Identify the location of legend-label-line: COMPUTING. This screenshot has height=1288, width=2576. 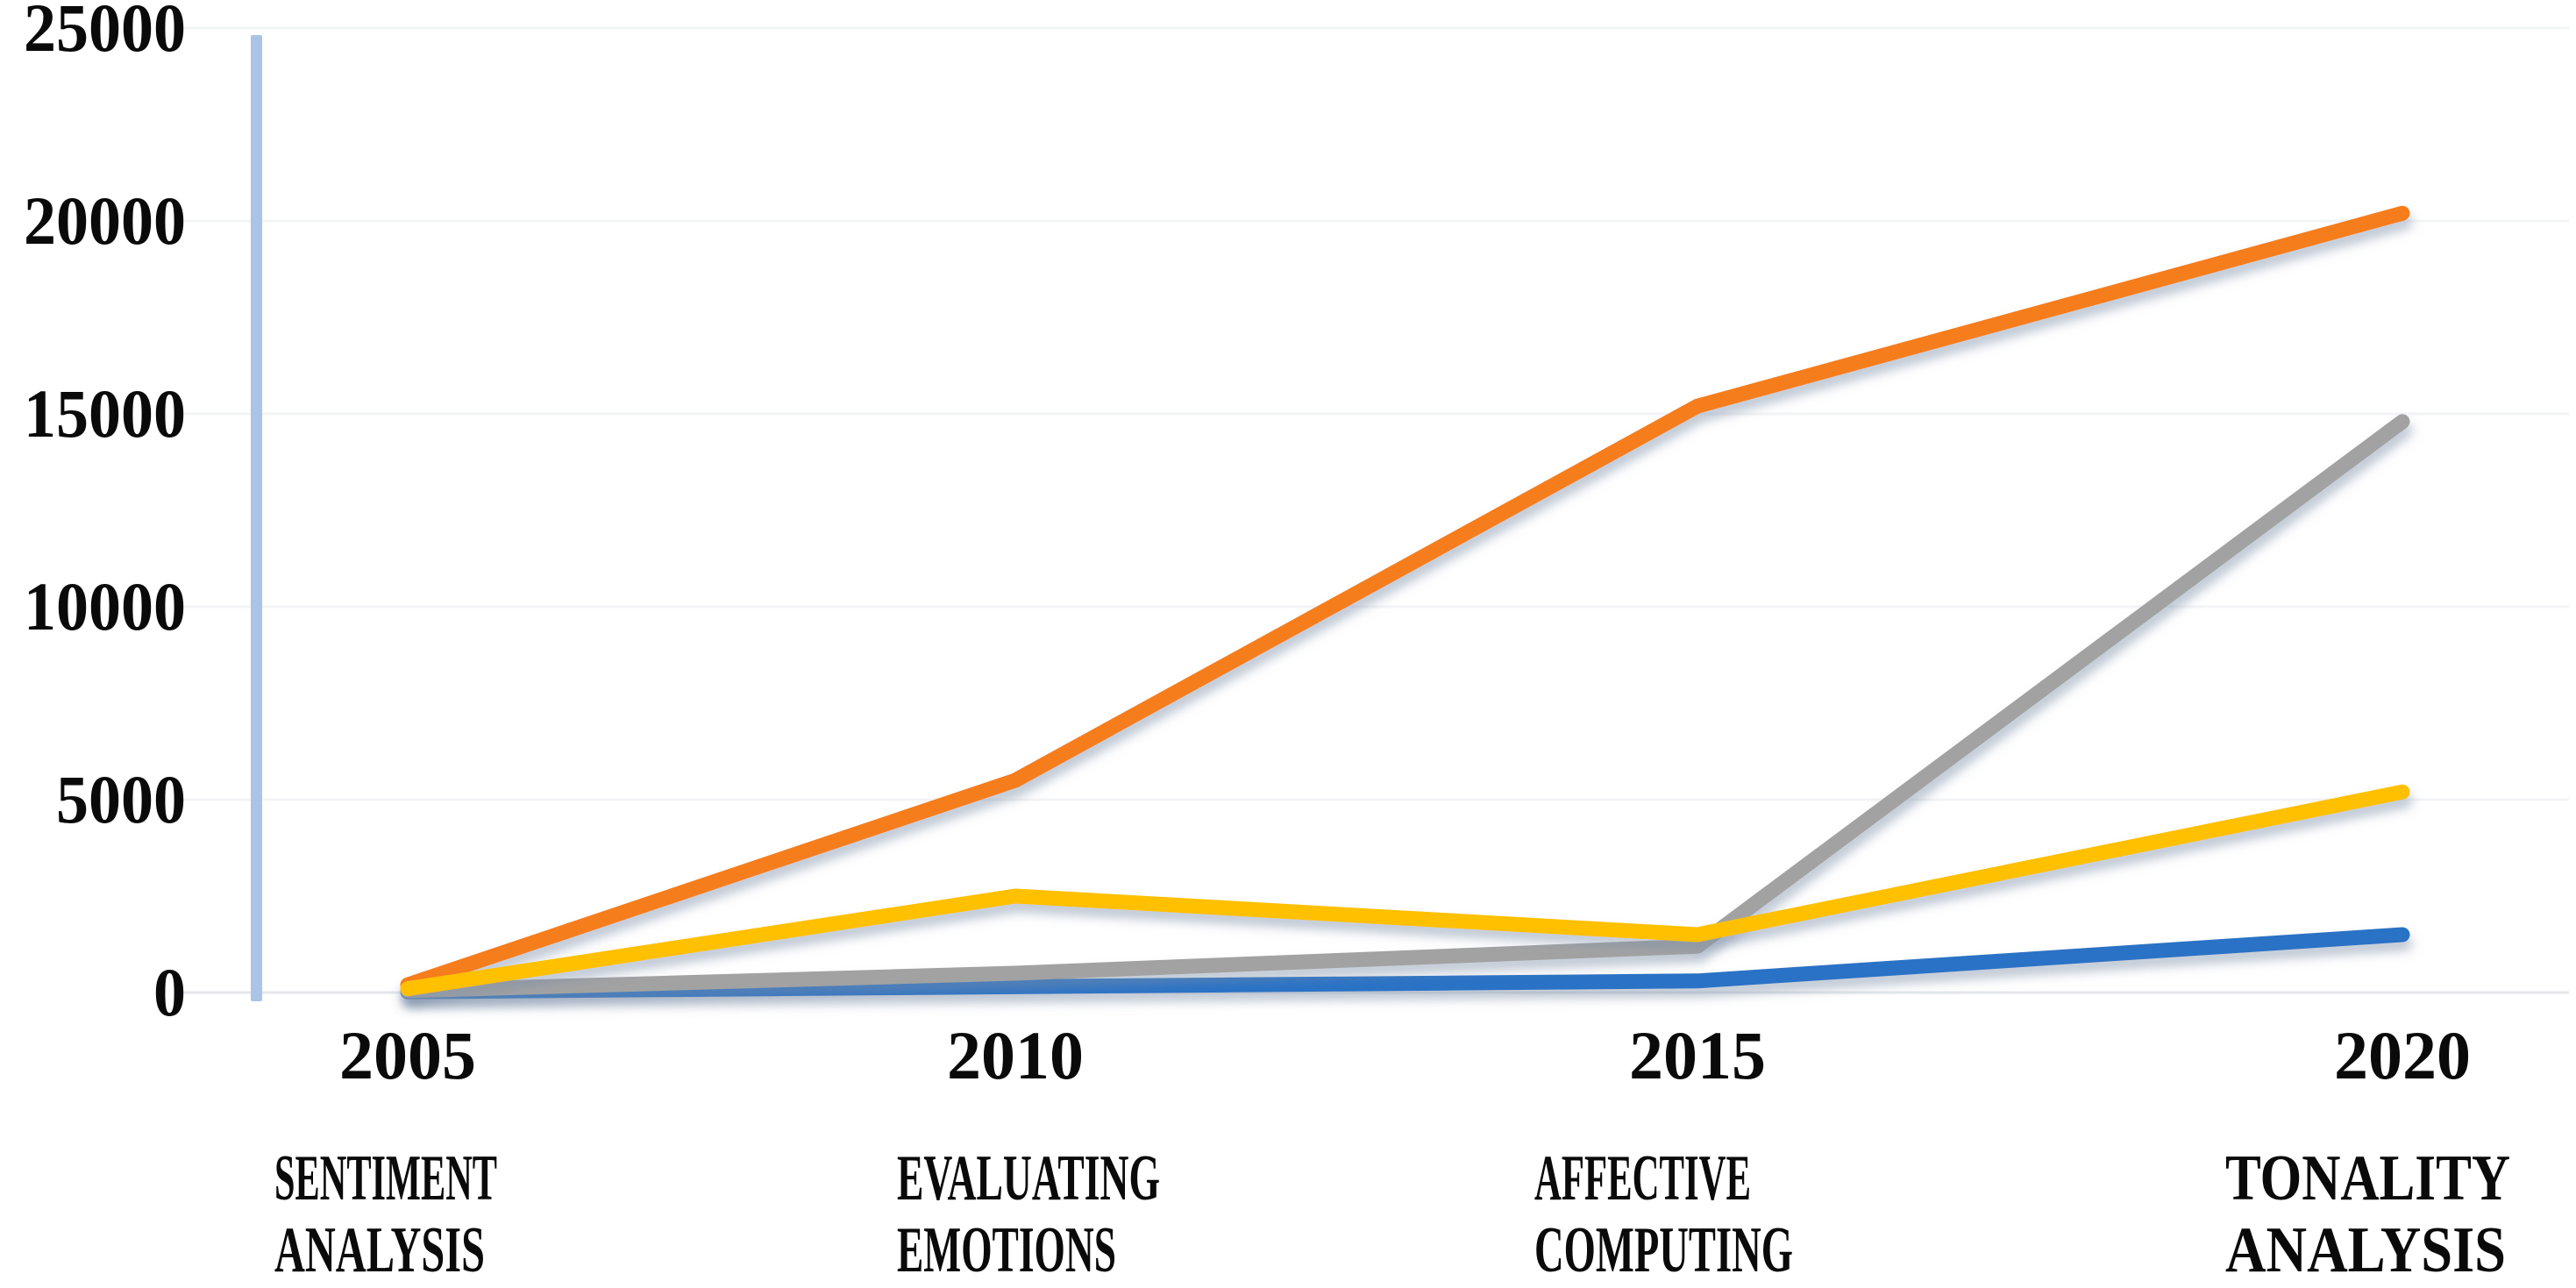
(1663, 1250).